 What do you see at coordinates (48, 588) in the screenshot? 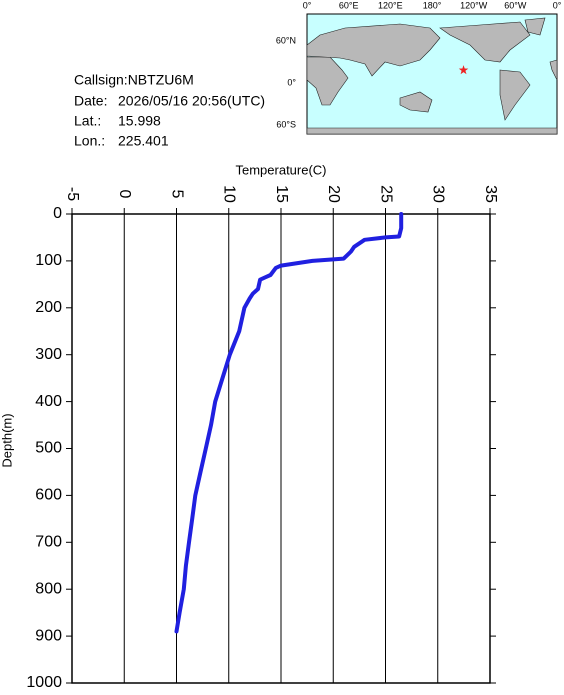
I see `y-tick-label: 800` at bounding box center [48, 588].